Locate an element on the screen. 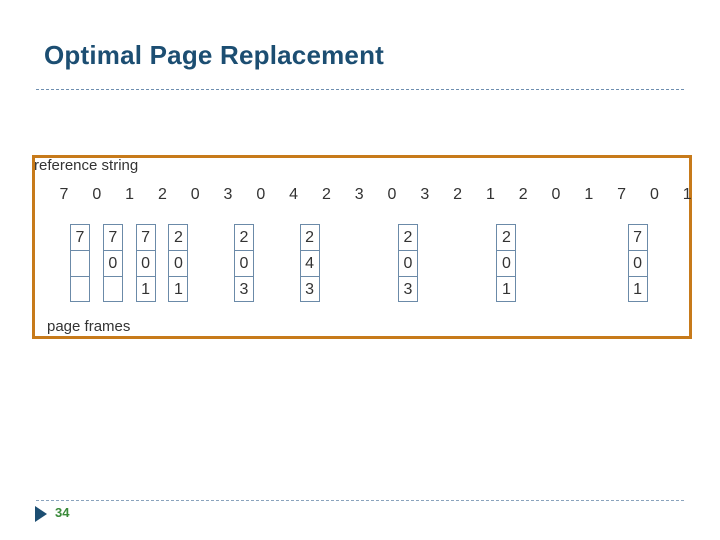 This screenshot has height=540, width=720. footer-divider is located at coordinates (360, 500).